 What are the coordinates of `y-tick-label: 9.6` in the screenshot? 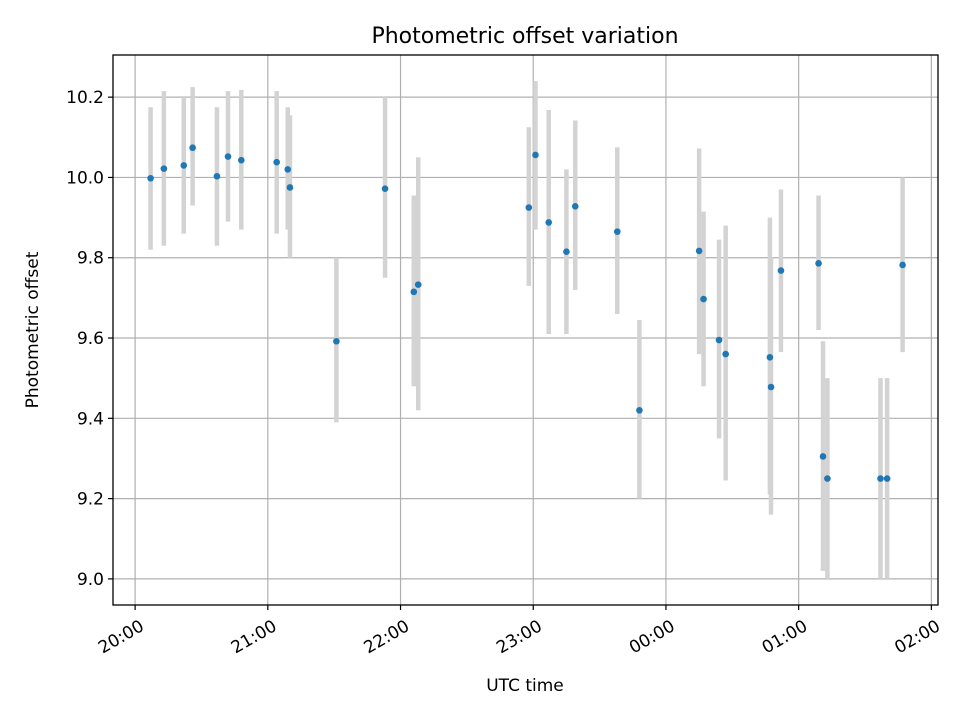 It's located at (90, 339).